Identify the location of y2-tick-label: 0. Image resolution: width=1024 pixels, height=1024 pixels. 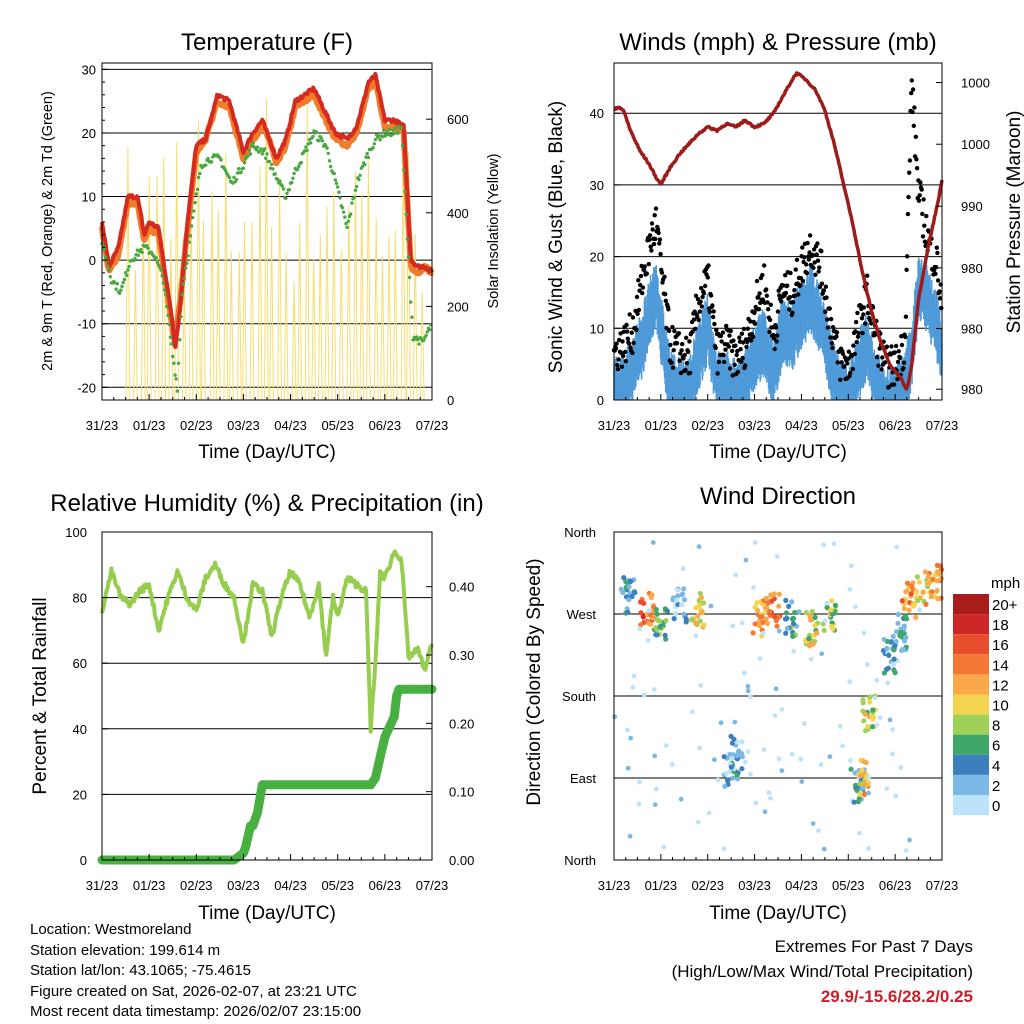
(450, 400).